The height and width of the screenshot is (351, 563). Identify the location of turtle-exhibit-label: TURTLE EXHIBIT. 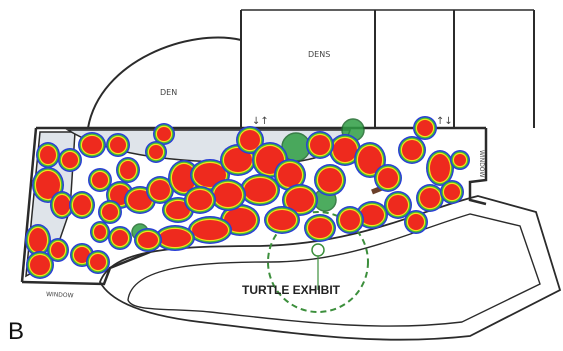
(291, 290).